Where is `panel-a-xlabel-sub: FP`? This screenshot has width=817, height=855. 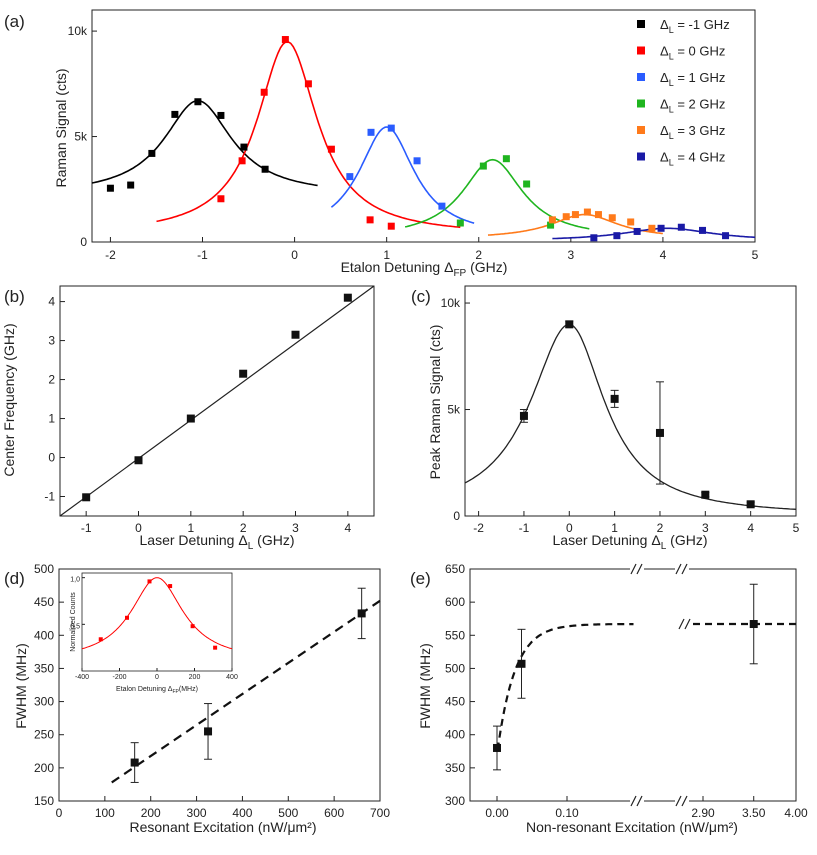
panel-a-xlabel-sub: FP is located at coordinates (459, 273).